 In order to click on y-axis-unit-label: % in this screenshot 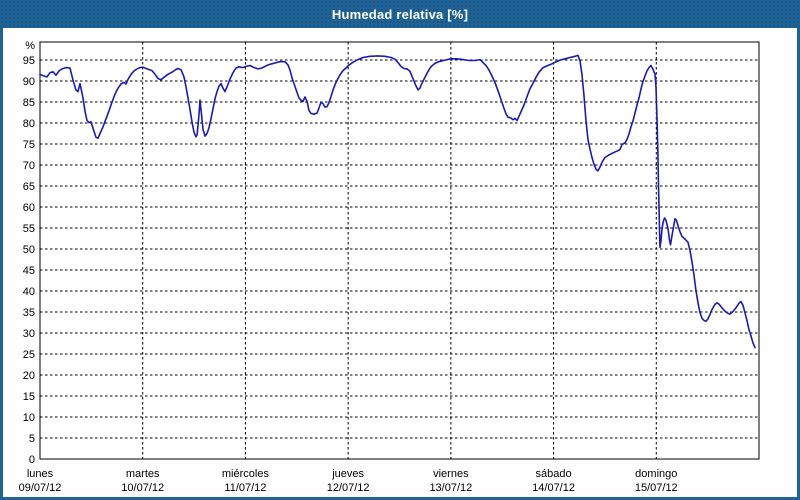, I will do `click(30, 46)`.